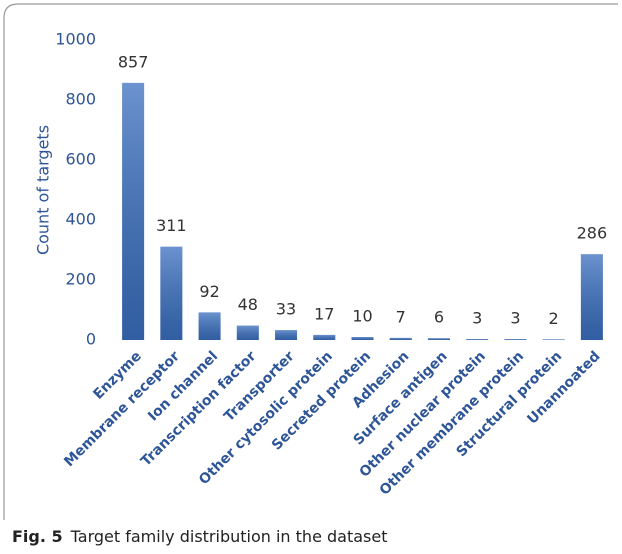 Image resolution: width=622 pixels, height=554 pixels. Describe the element at coordinates (324, 313) in the screenshot. I see `value-label: 17` at that location.